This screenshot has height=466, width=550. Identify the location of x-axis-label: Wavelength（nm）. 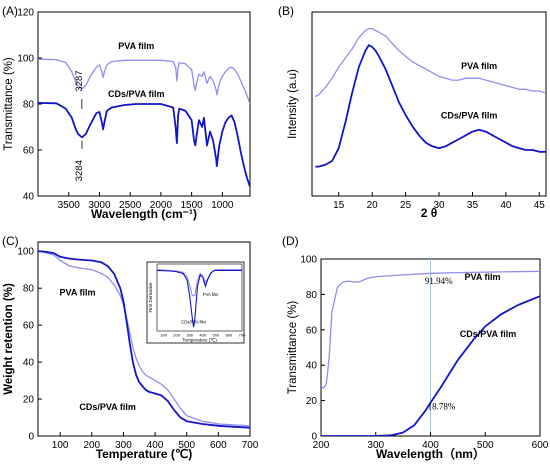
(430, 453).